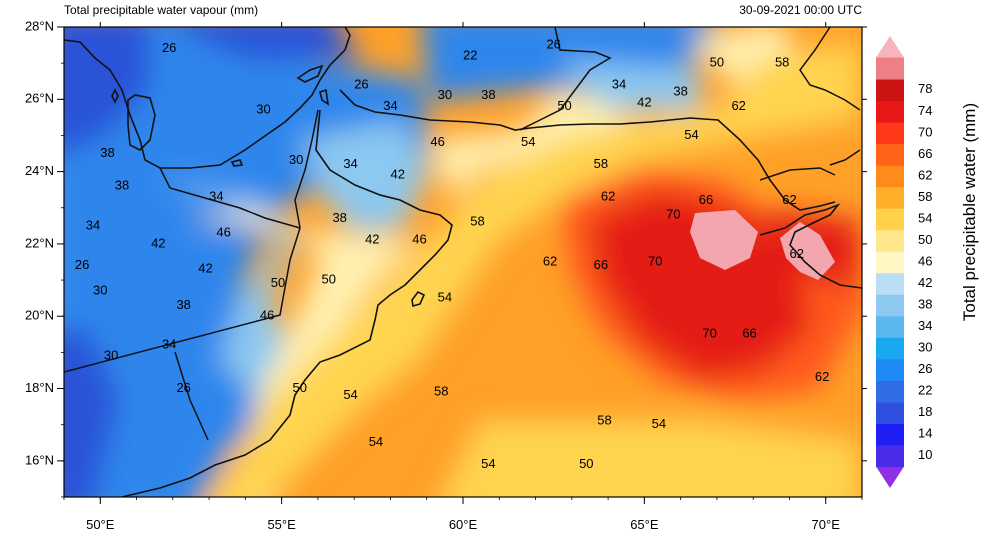 This screenshot has height=547, width=986. What do you see at coordinates (463, 524) in the screenshot?
I see `x-tick-label: 60°E` at bounding box center [463, 524].